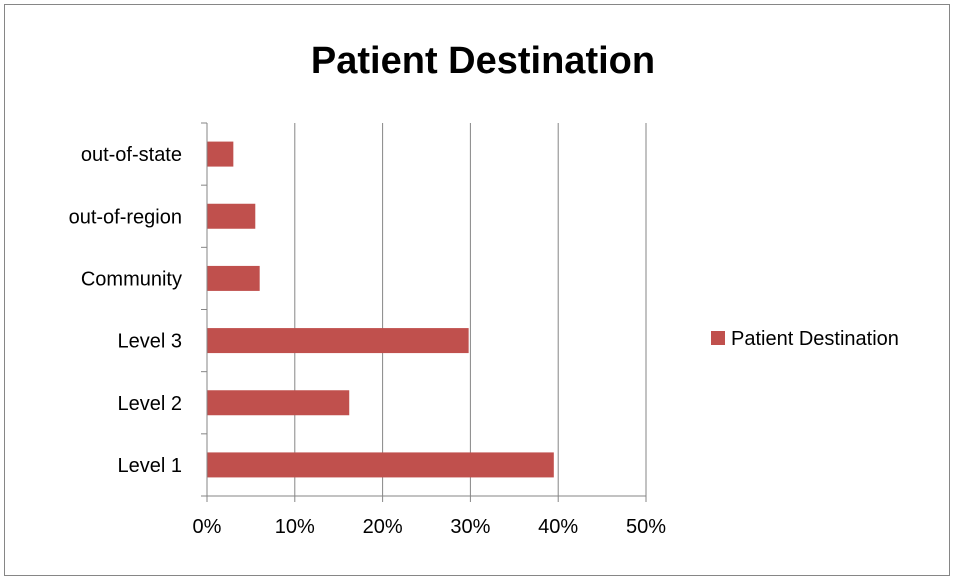 This screenshot has width=956, height=580. What do you see at coordinates (207, 527) in the screenshot?
I see `x-tick-label: 0%` at bounding box center [207, 527].